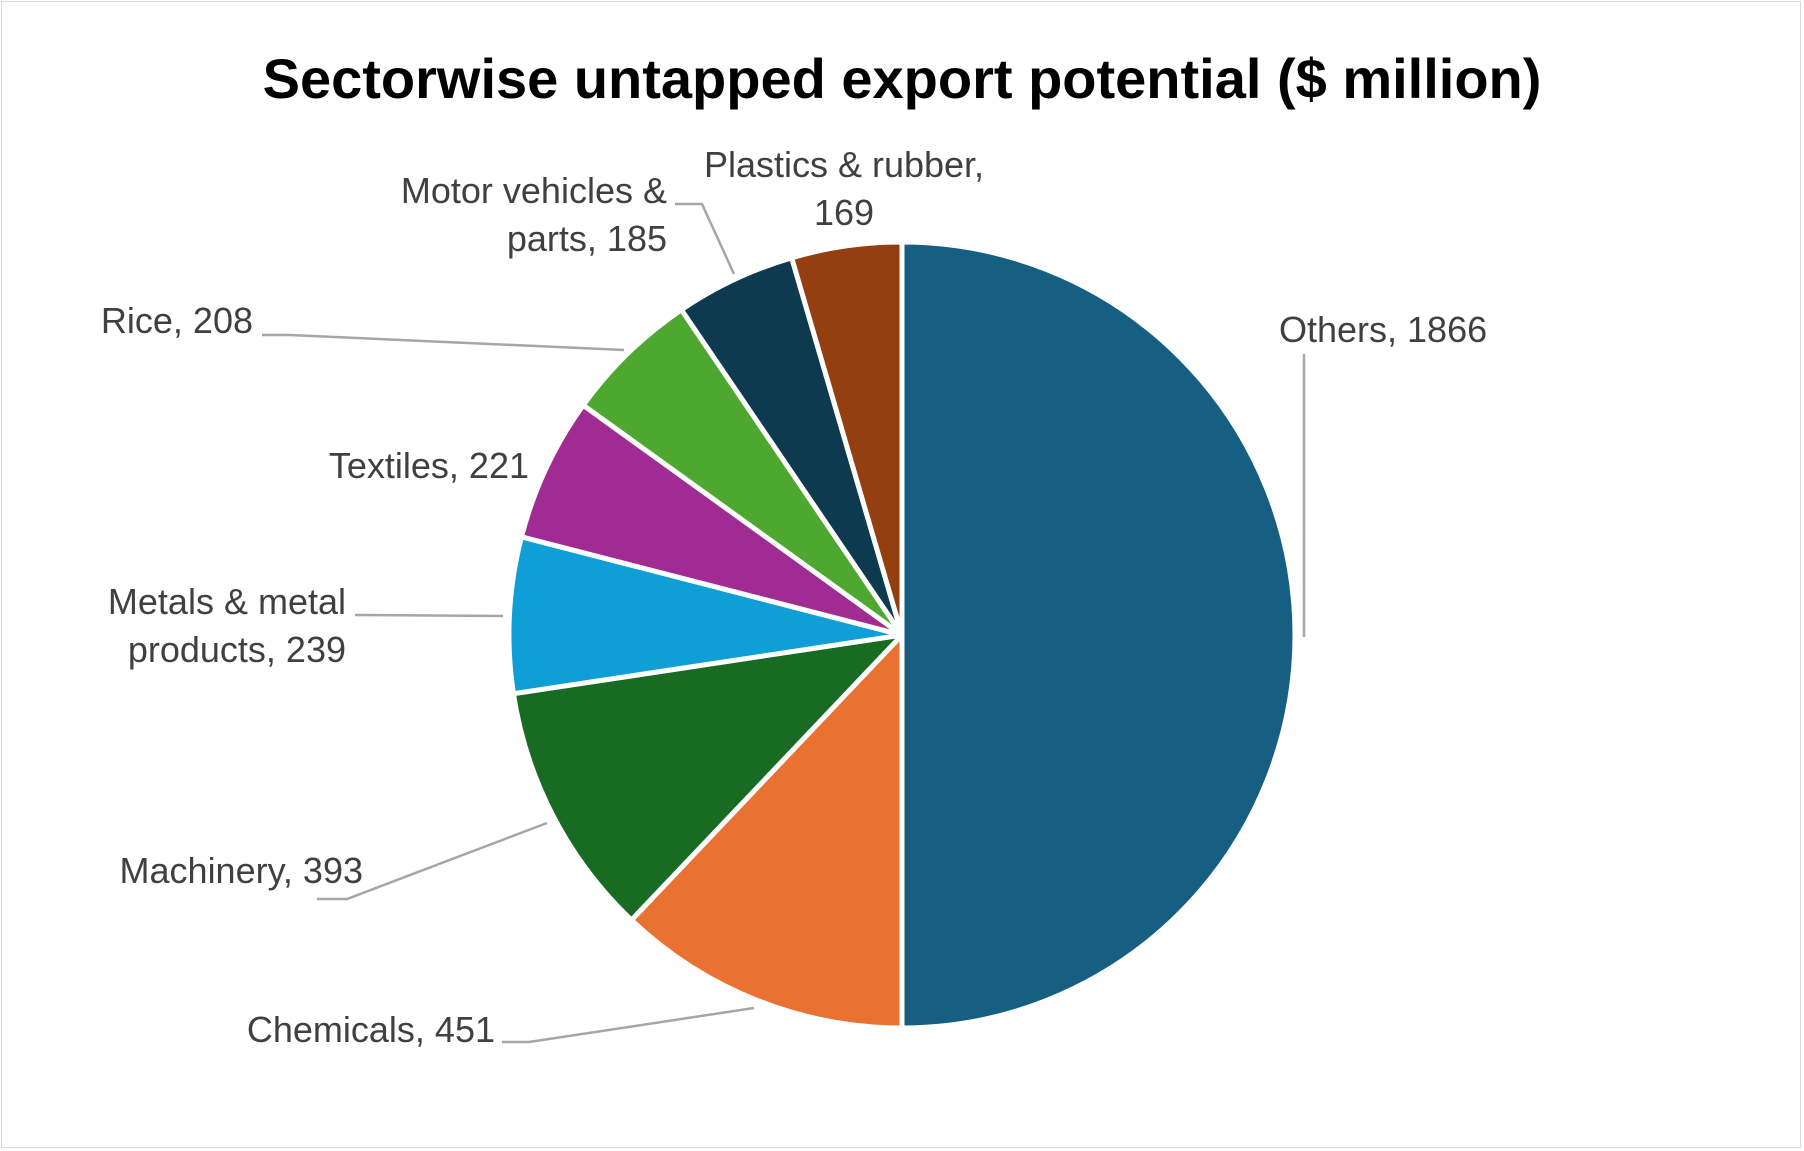 The image size is (1804, 1151). What do you see at coordinates (705, 615) in the screenshot?
I see `pie-slice-metals-metal-products` at bounding box center [705, 615].